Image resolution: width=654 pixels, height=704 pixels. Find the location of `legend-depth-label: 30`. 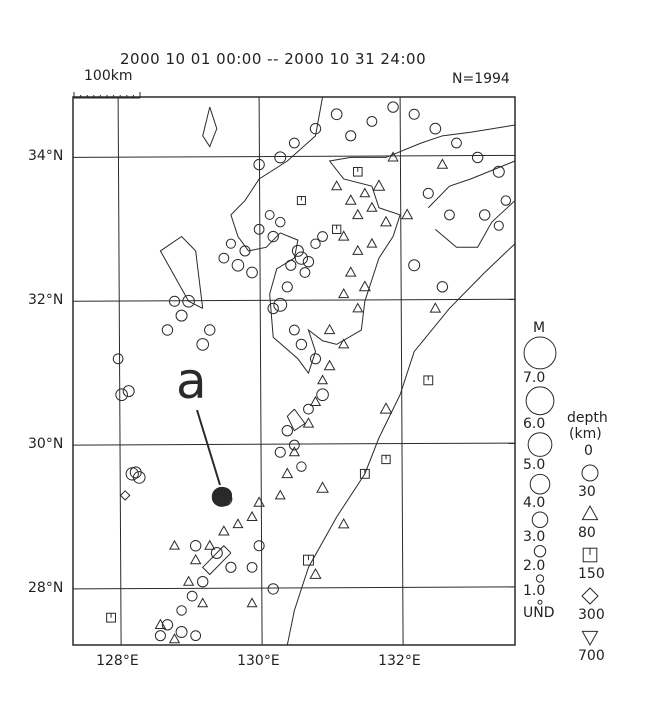

legend-depth-label: 30 is located at coordinates (587, 492).